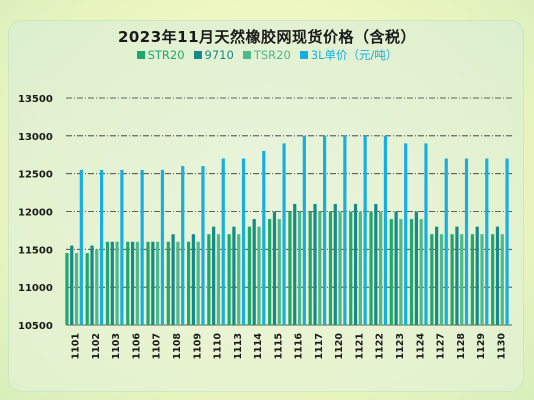 The height and width of the screenshot is (400, 534). Describe the element at coordinates (481, 346) in the screenshot. I see `x-tick-label: 1129` at that location.